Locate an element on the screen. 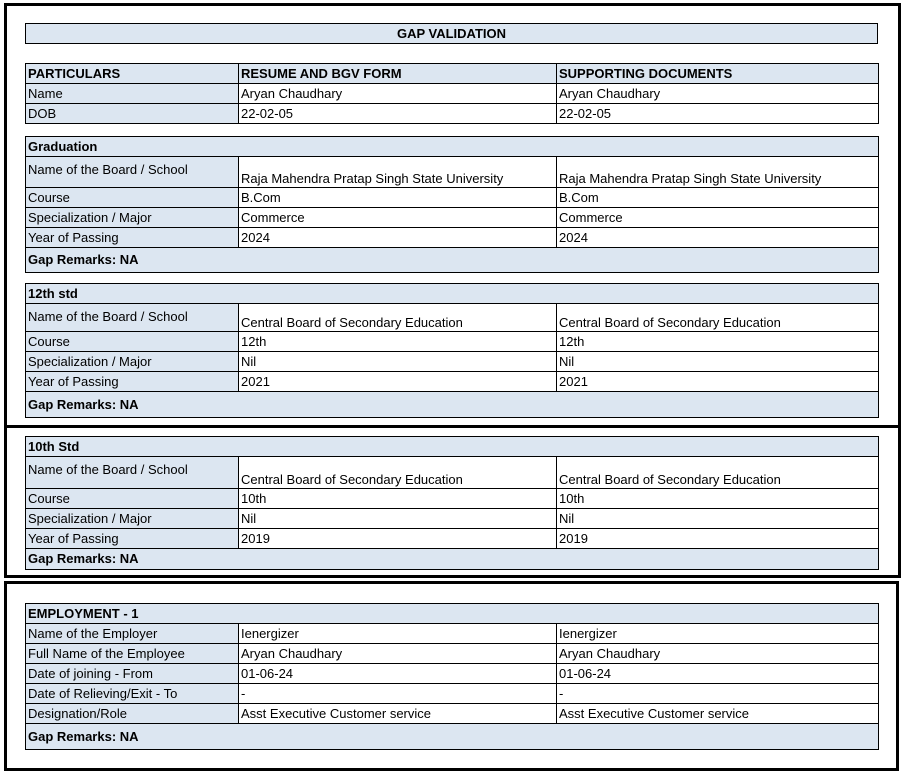 Image resolution: width=906 pixels, height=772 pixels. section-title: EMPLOYMENT - 1 is located at coordinates (452, 613).